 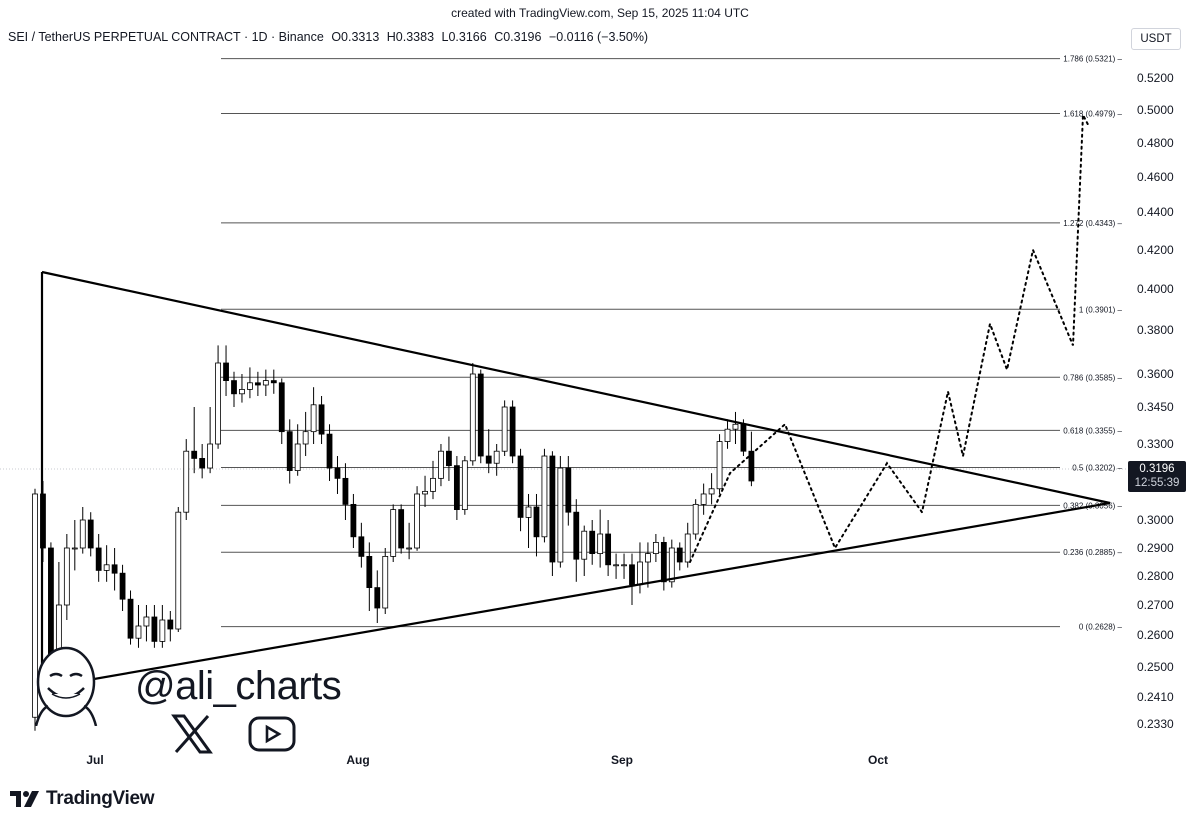 What do you see at coordinates (1155, 520) in the screenshot?
I see `y-tick-label: 0.3000` at bounding box center [1155, 520].